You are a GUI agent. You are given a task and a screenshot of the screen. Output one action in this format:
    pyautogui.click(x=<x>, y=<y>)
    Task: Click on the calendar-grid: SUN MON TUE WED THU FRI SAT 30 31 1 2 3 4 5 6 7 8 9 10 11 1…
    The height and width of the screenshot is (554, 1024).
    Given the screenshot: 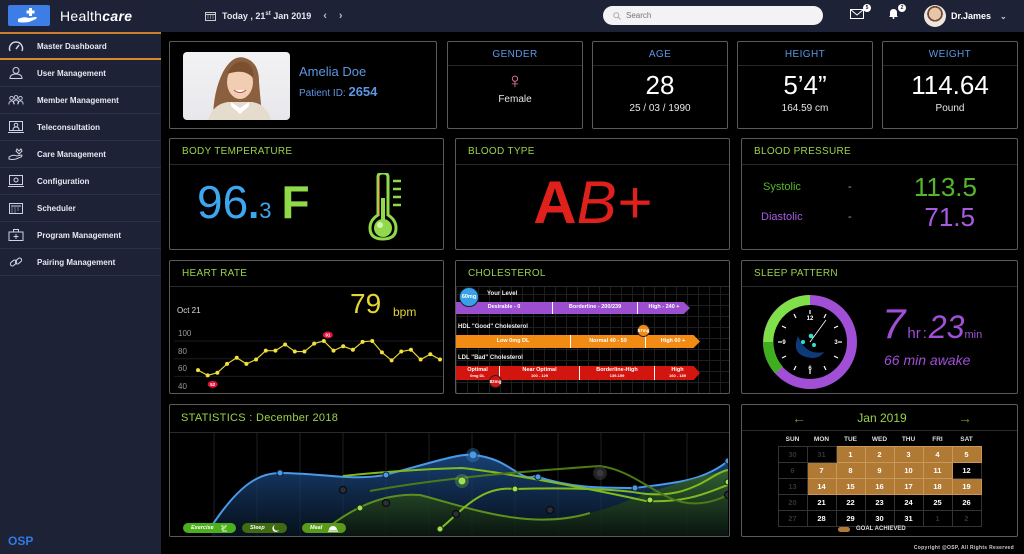 What is the action you would take?
    pyautogui.click(x=879, y=480)
    